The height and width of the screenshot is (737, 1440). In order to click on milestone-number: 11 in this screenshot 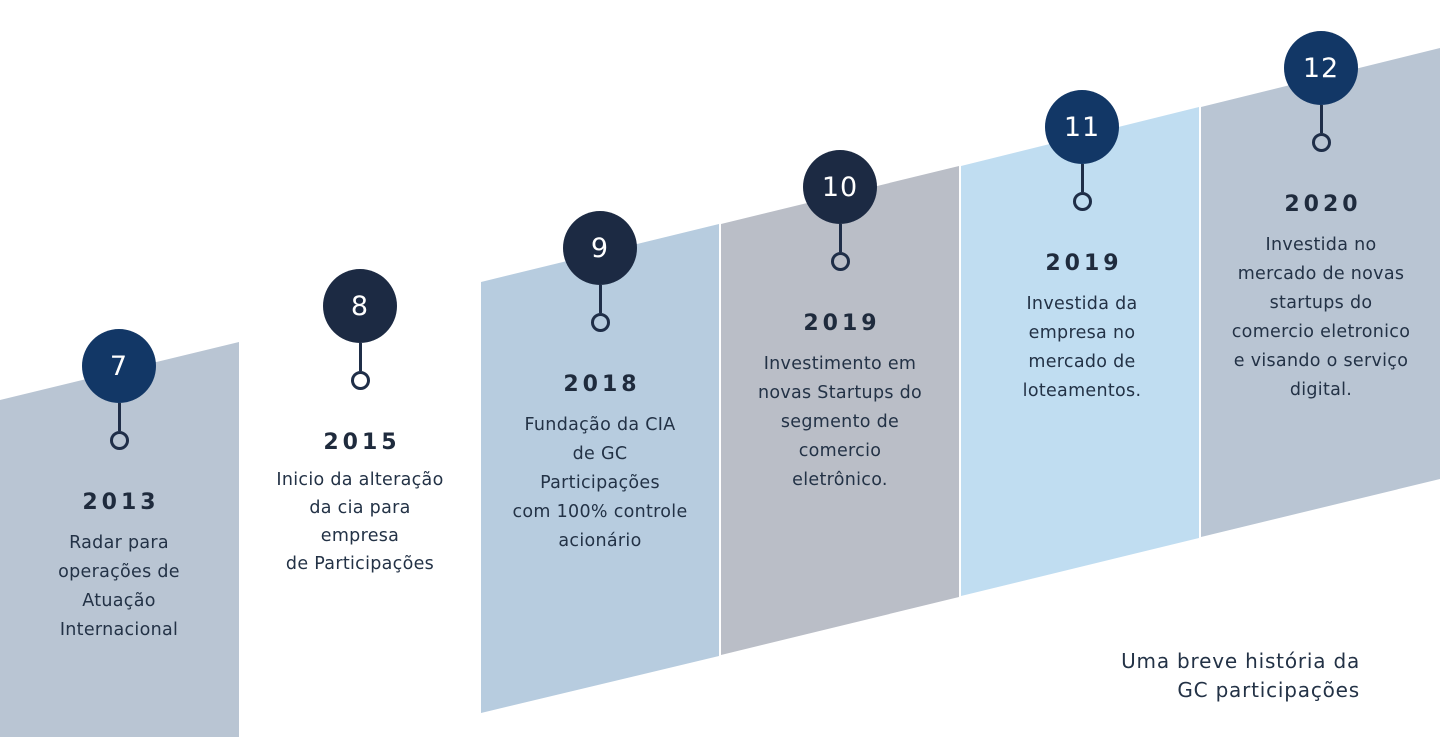, I will do `click(1082, 127)`.